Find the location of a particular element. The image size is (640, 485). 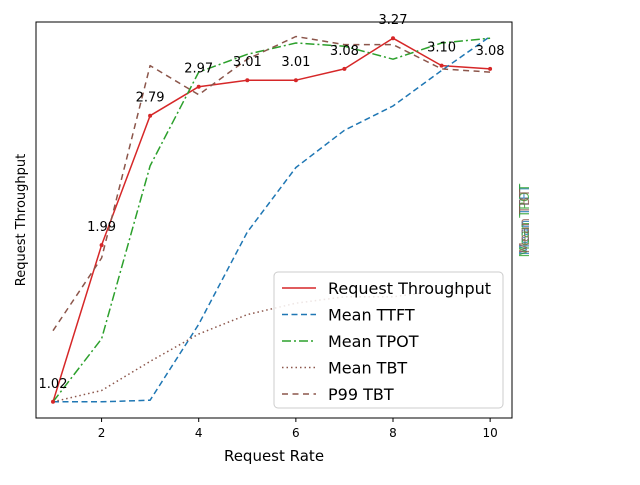

data-label: 1.99 is located at coordinates (101, 227).